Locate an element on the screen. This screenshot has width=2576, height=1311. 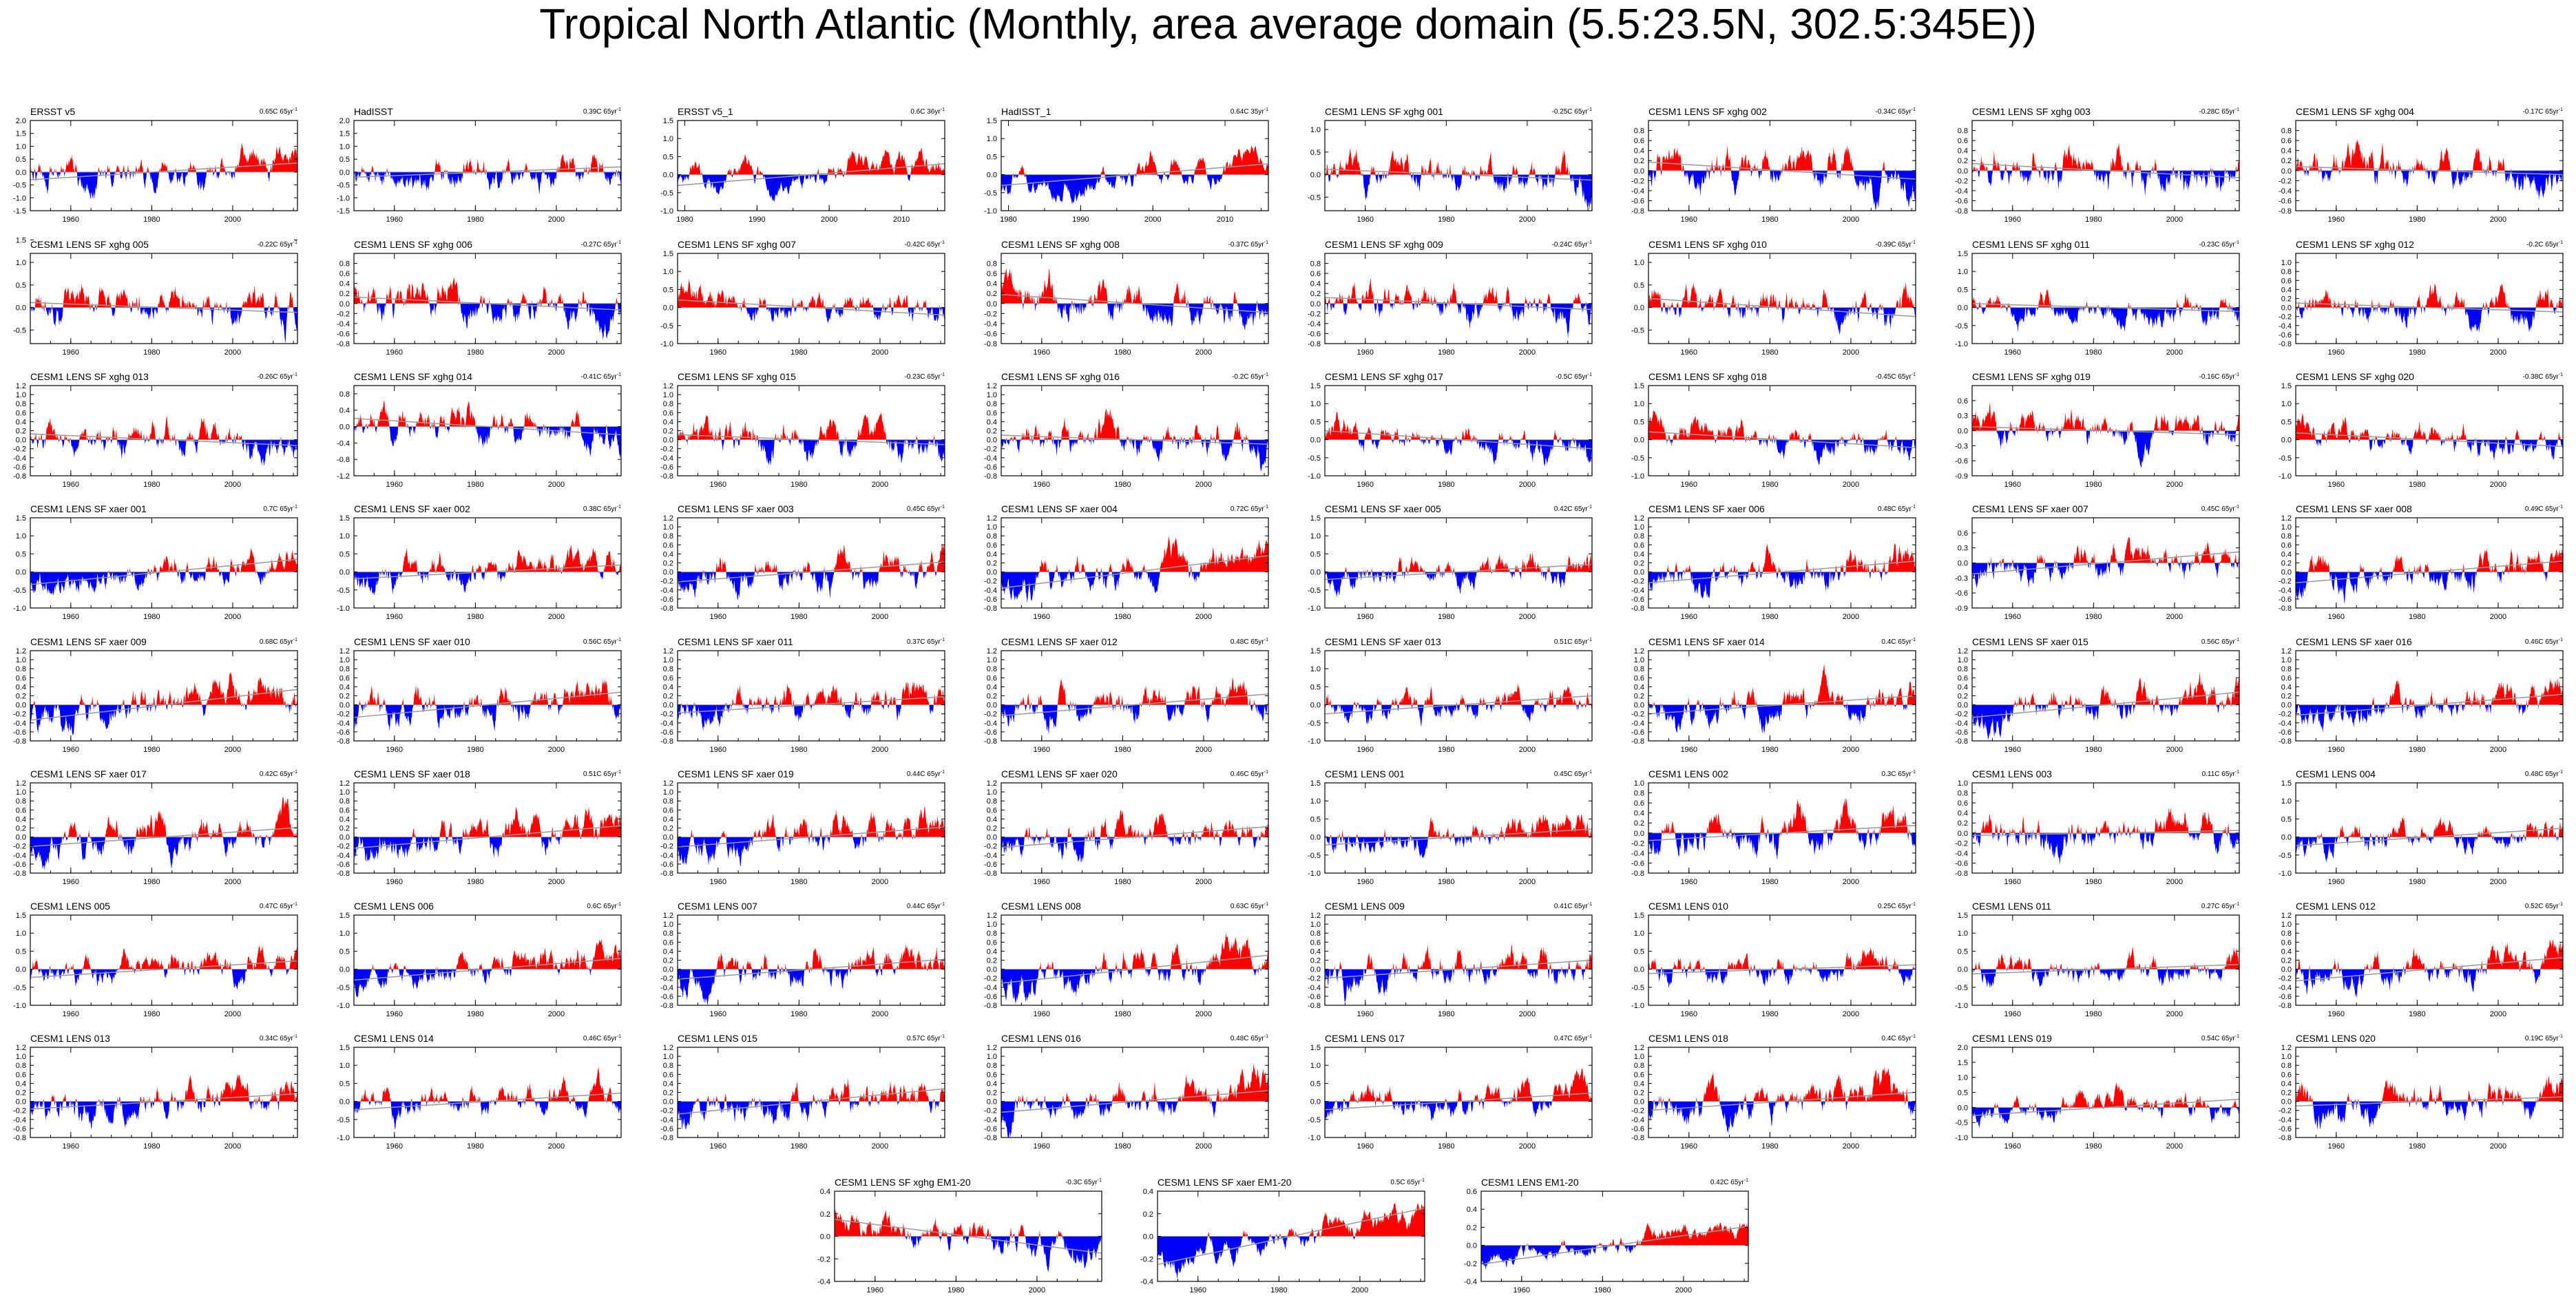
panel-trend-label: 0.41C 65yr-1 is located at coordinates (1573, 906).